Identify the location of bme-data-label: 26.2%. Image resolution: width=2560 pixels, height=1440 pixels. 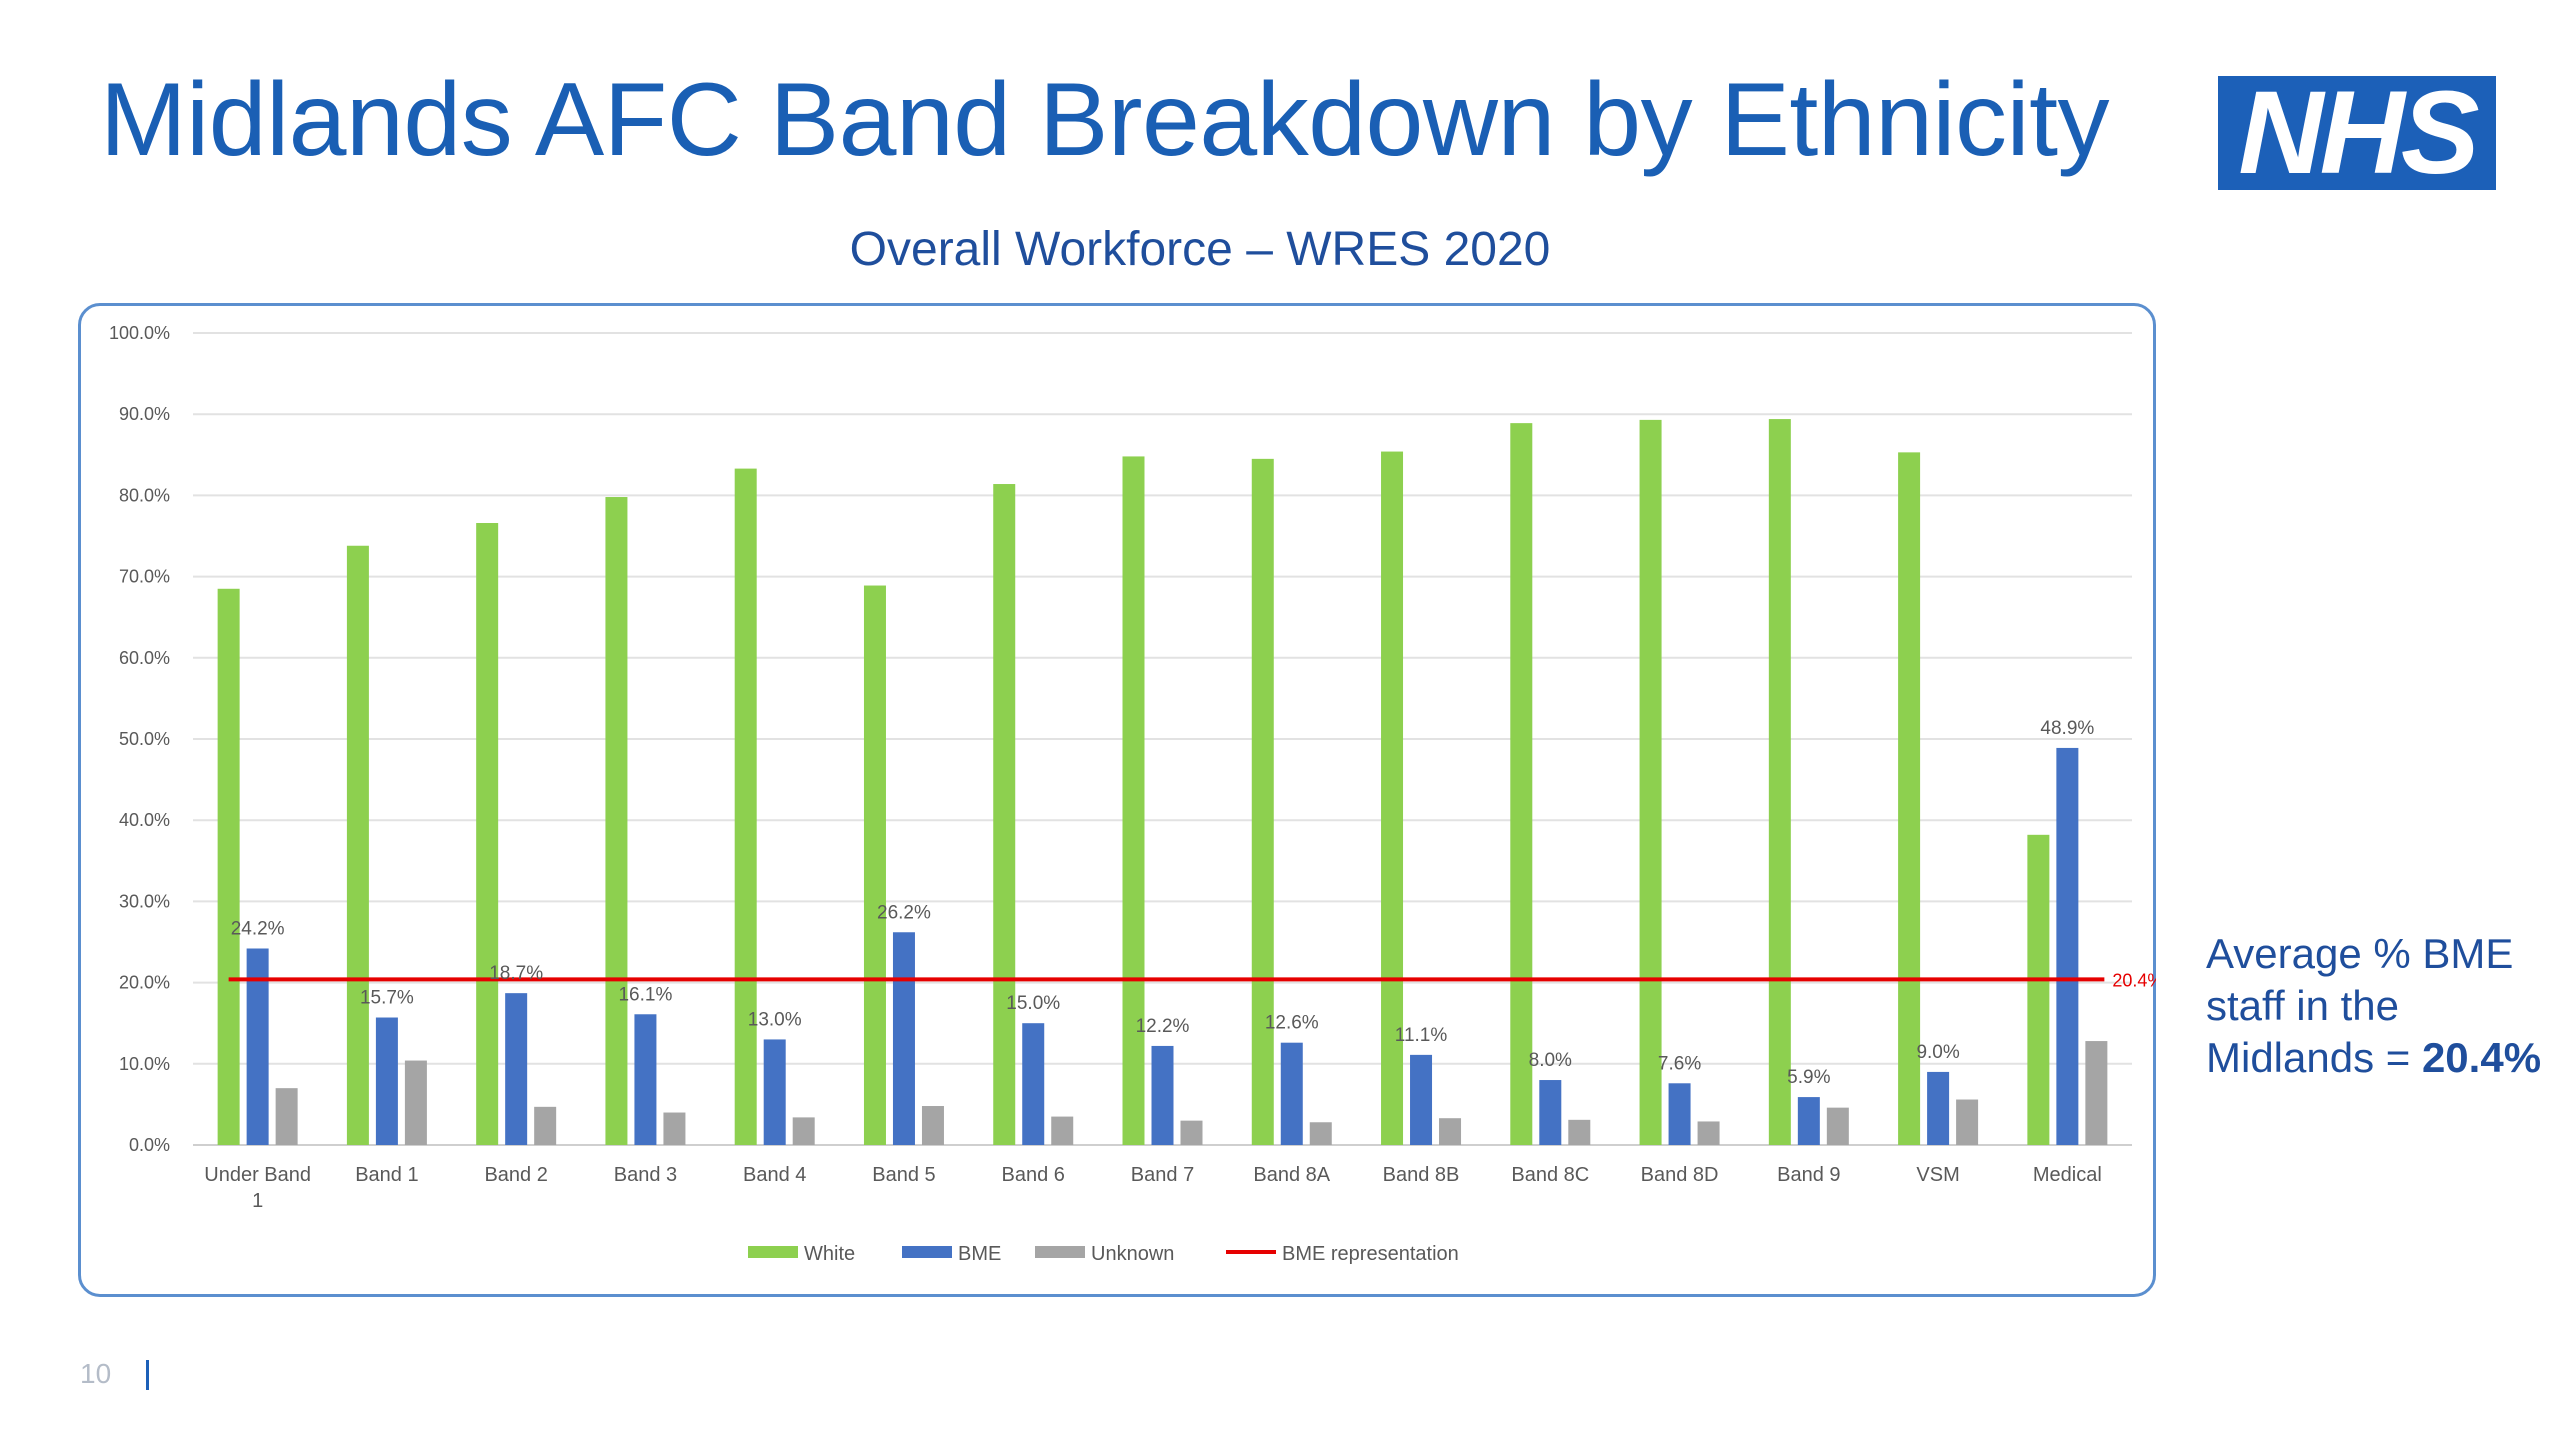
(904, 912).